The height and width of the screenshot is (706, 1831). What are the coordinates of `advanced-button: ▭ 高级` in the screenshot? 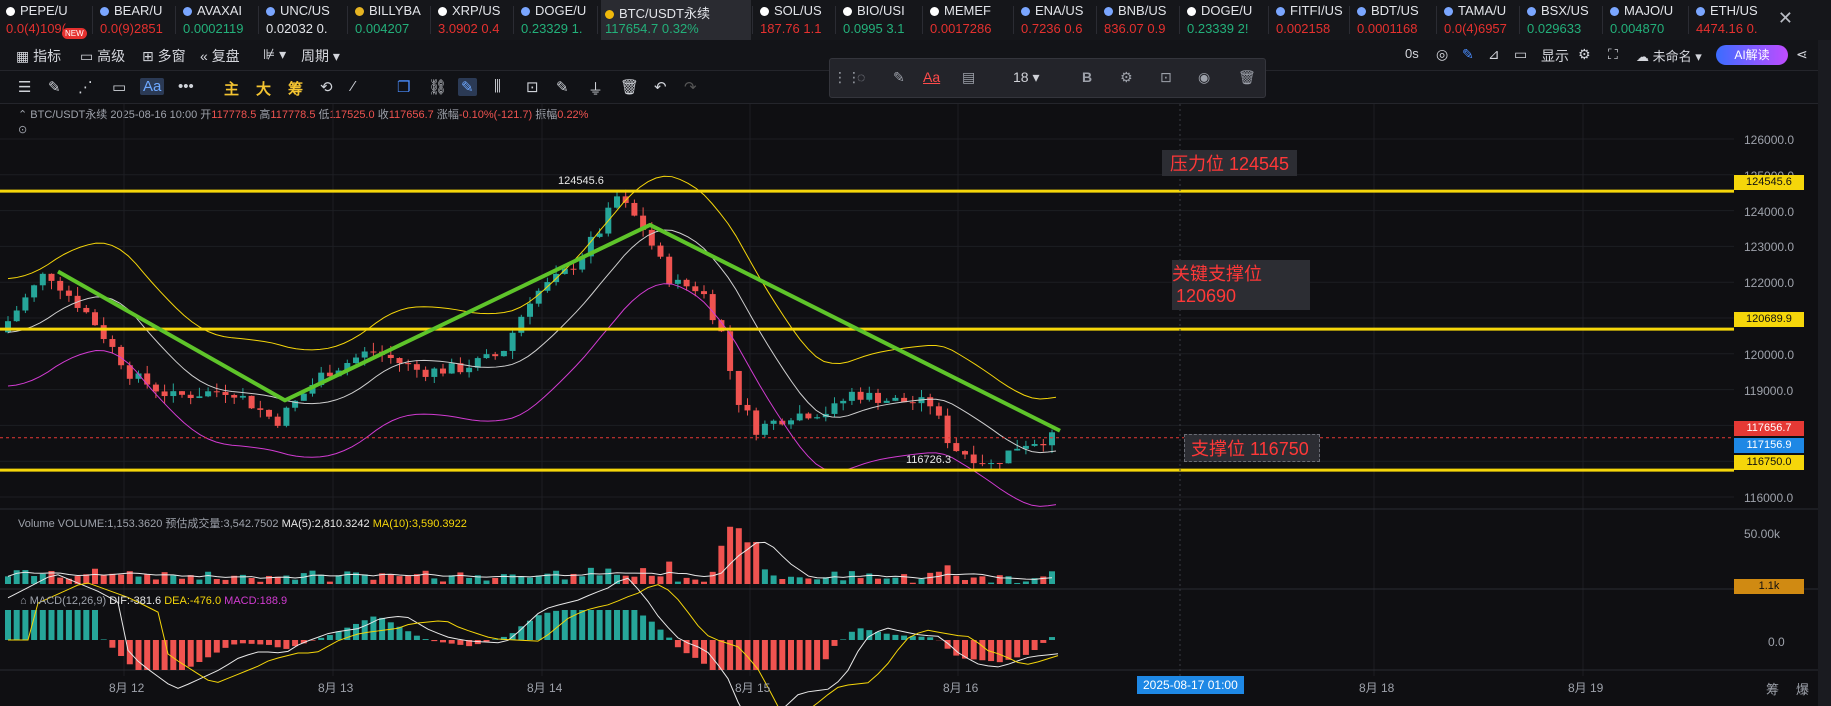 It's located at (103, 56).